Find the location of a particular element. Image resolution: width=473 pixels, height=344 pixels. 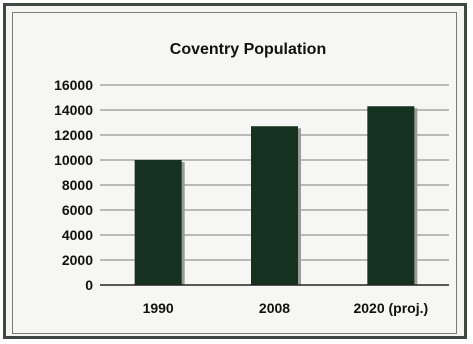

y-tick-label: 6000 is located at coordinates (77, 210).